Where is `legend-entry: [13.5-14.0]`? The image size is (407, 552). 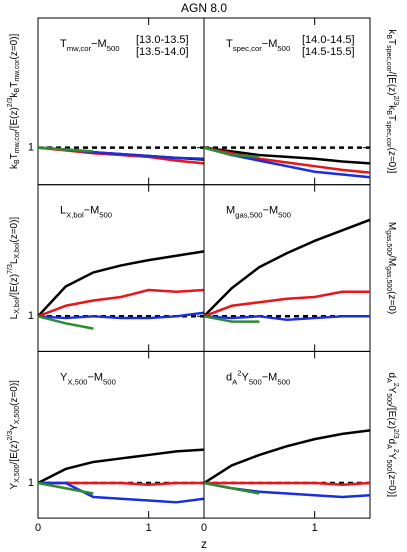 legend-entry: [13.5-14.0] is located at coordinates (162, 52).